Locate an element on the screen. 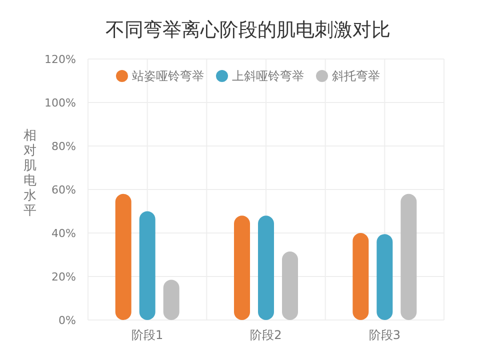 This screenshot has height=360, width=496. y-tick-label: 0% is located at coordinates (67, 320).